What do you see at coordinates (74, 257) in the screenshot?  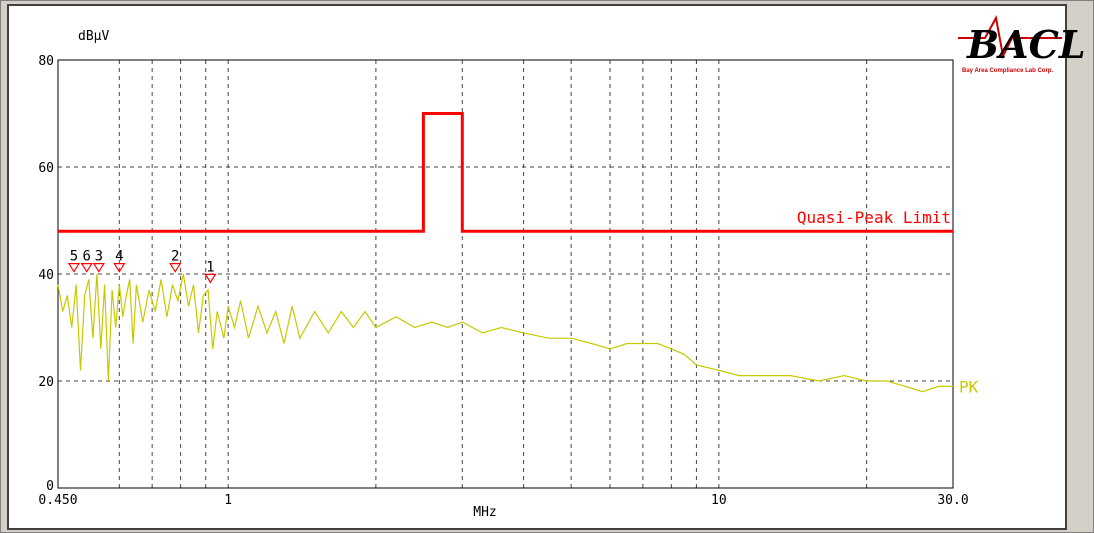 I see `marker-label: 5` at bounding box center [74, 257].